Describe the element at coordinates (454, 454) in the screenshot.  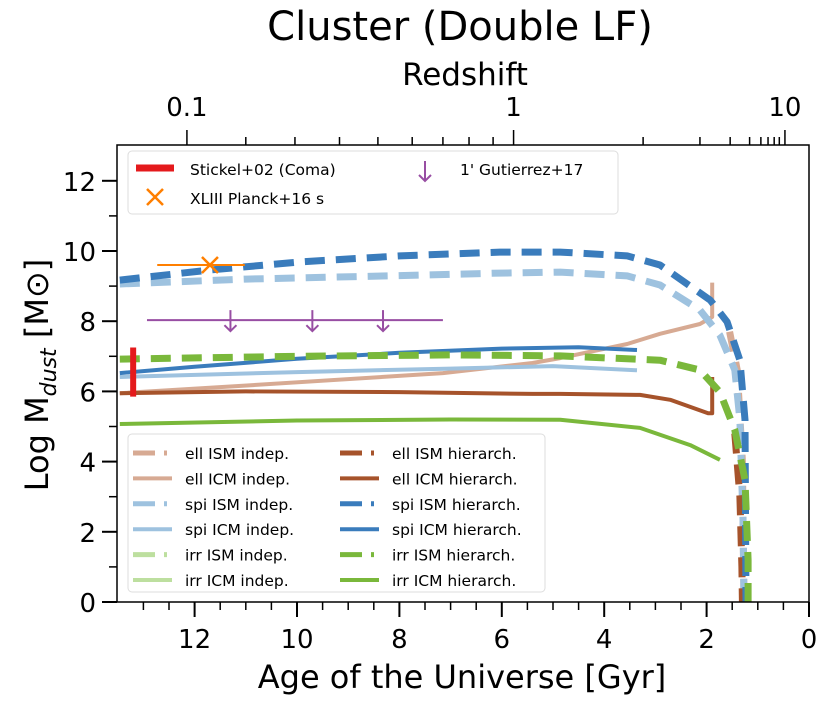
I see `legend-label: ell ISM hierarch.` at that location.